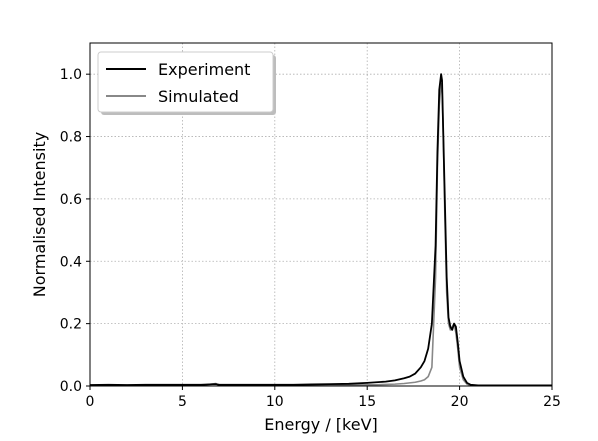  What do you see at coordinates (182, 402) in the screenshot?
I see `x-tick-label: 5` at bounding box center [182, 402].